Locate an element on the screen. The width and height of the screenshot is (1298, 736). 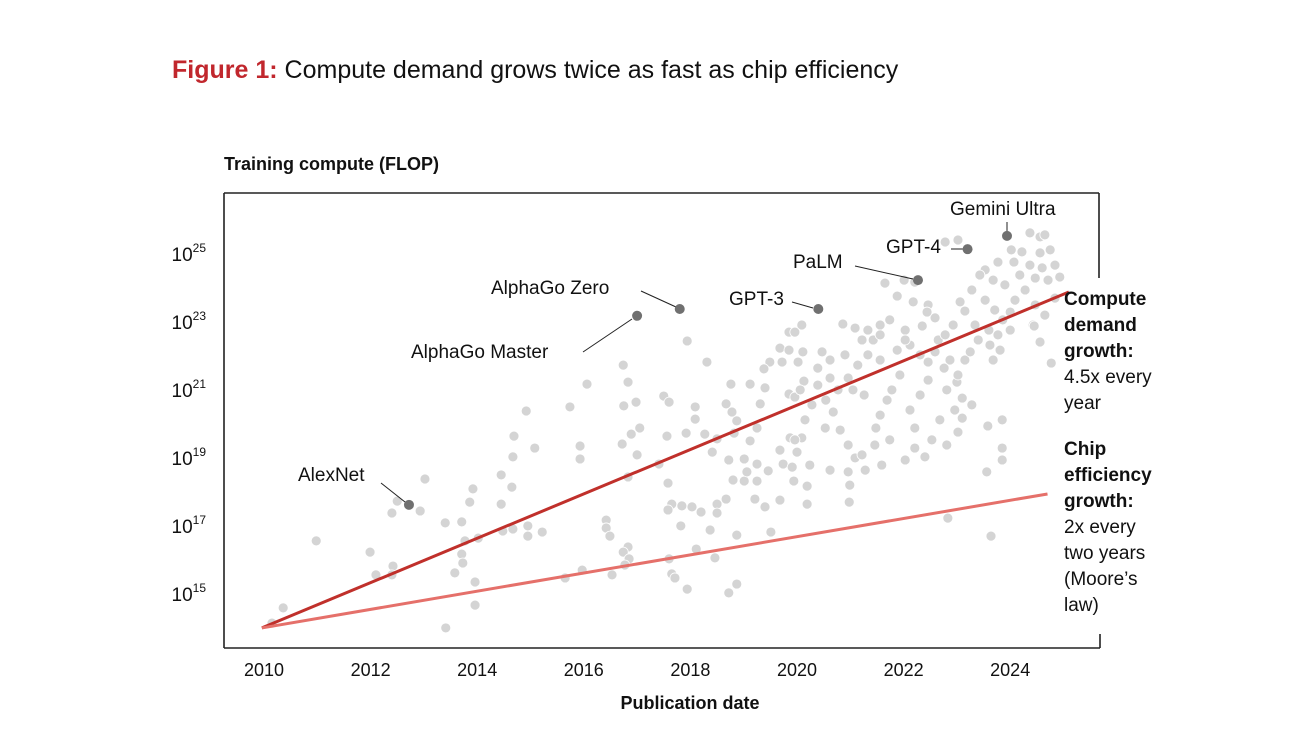
y-tick-exponent: 15 is located at coordinates (199, 588).